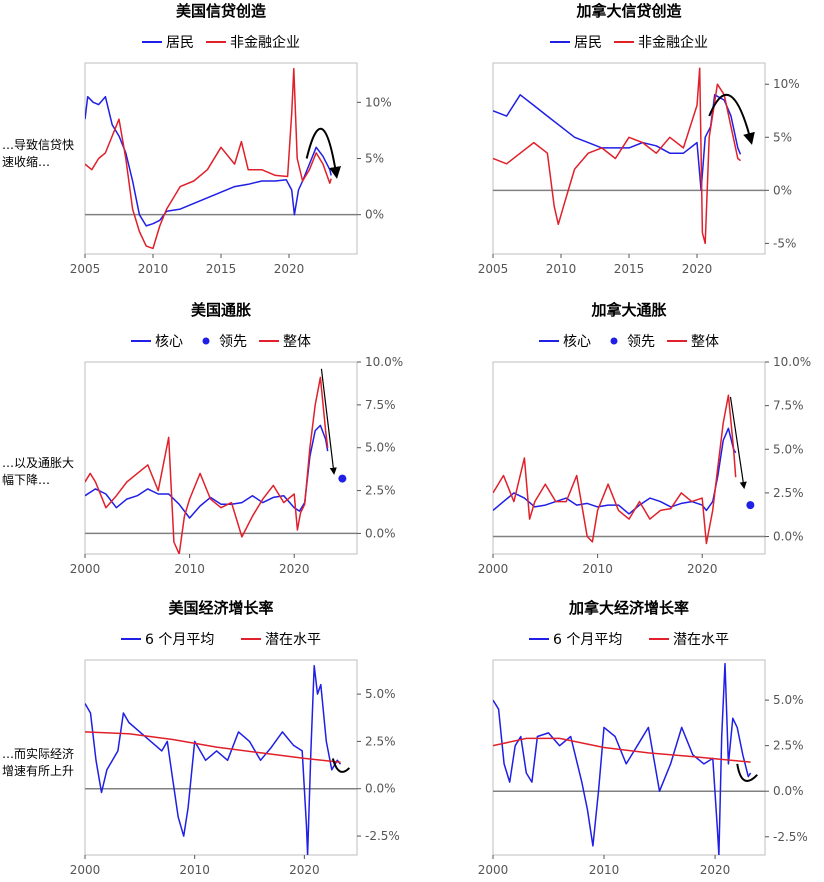 The height and width of the screenshot is (882, 824). Describe the element at coordinates (628, 310) in the screenshot. I see `chart-title: 加拿大通胀` at that location.